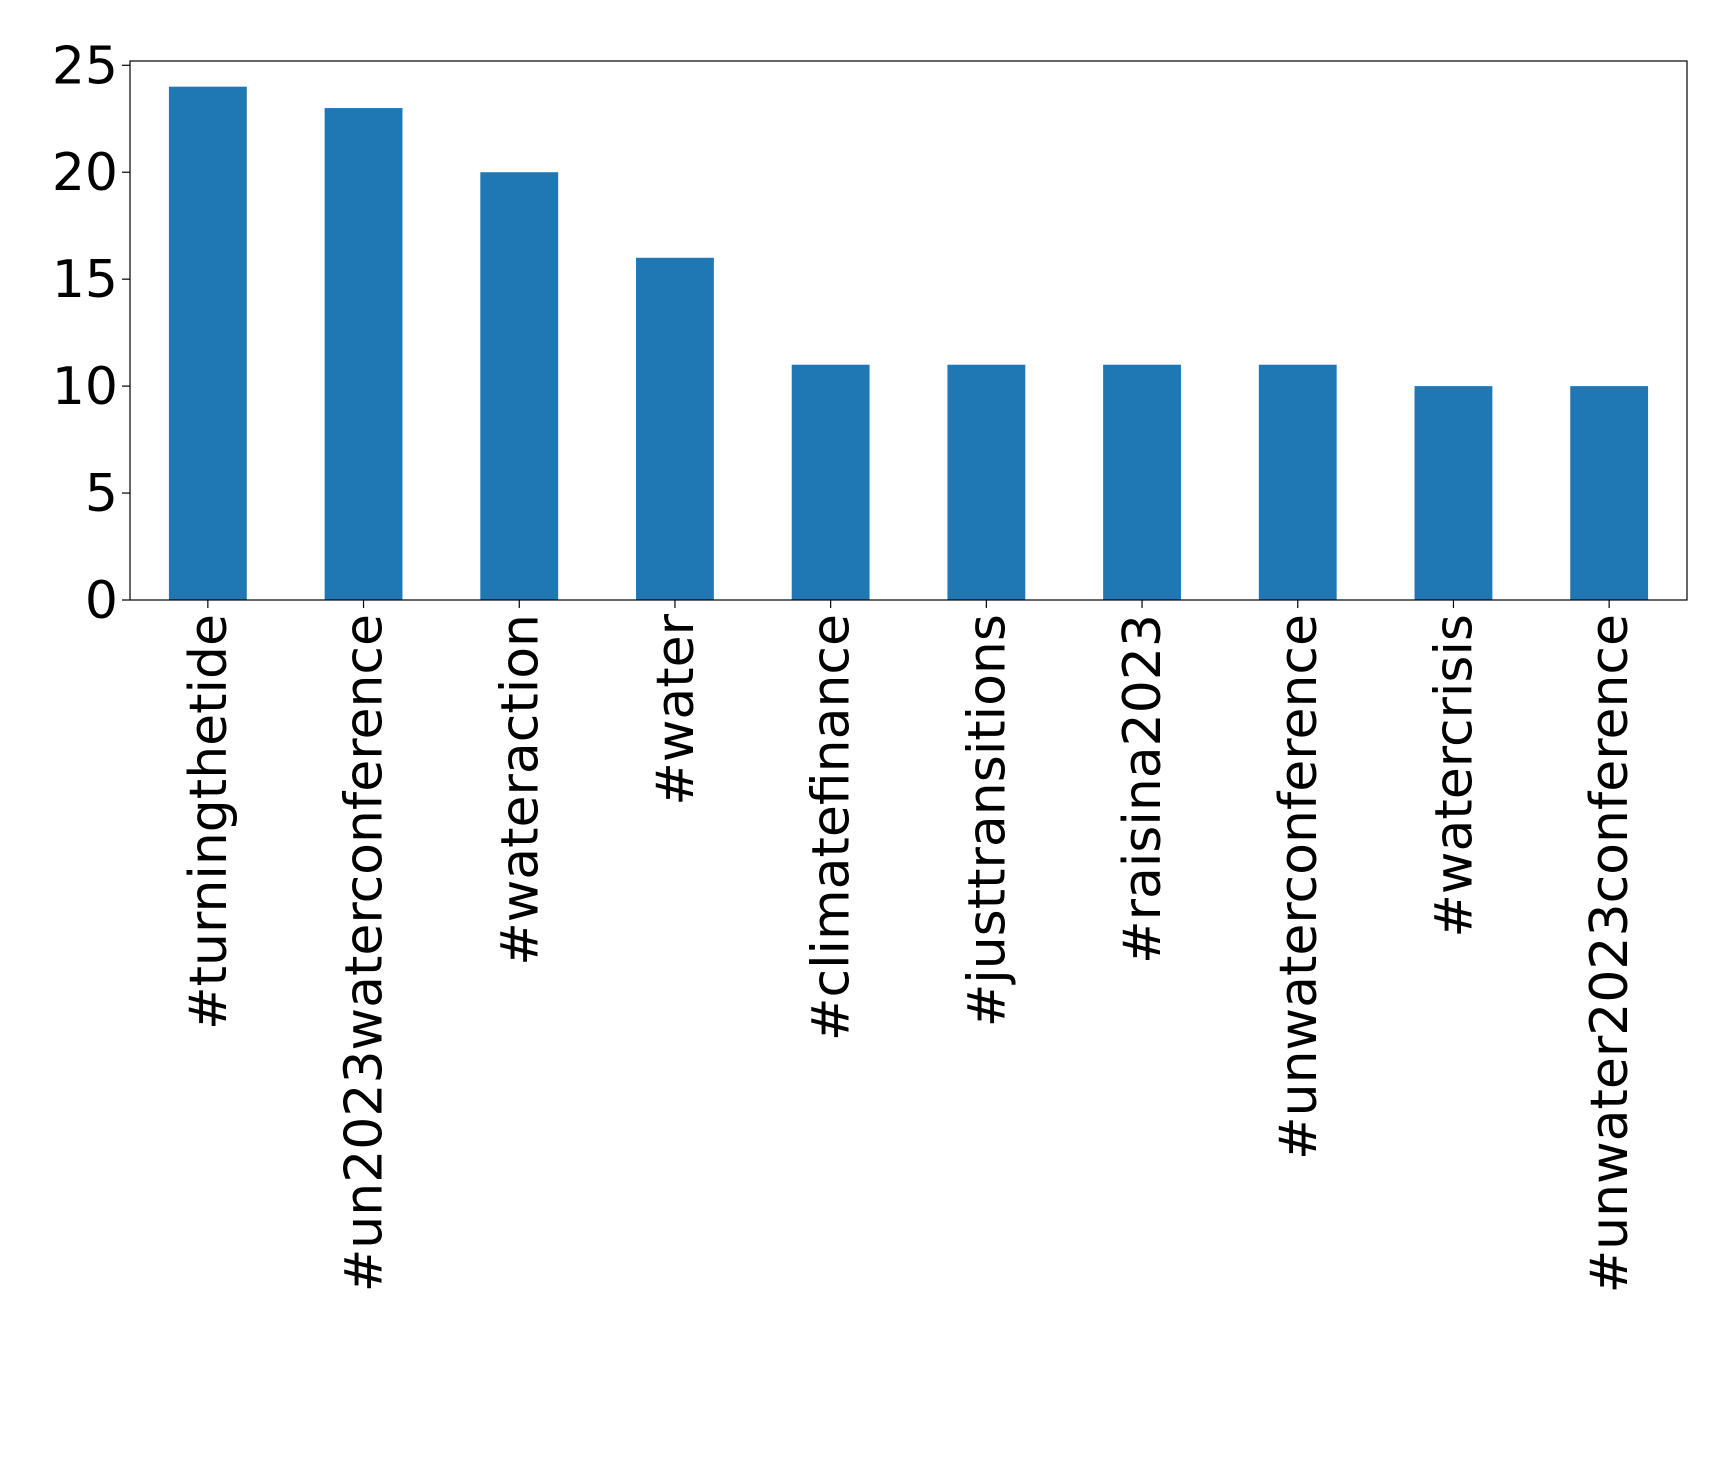 The image size is (1719, 1464). Describe the element at coordinates (520, 790) in the screenshot. I see `x-tick-label: #wateraction` at that location.